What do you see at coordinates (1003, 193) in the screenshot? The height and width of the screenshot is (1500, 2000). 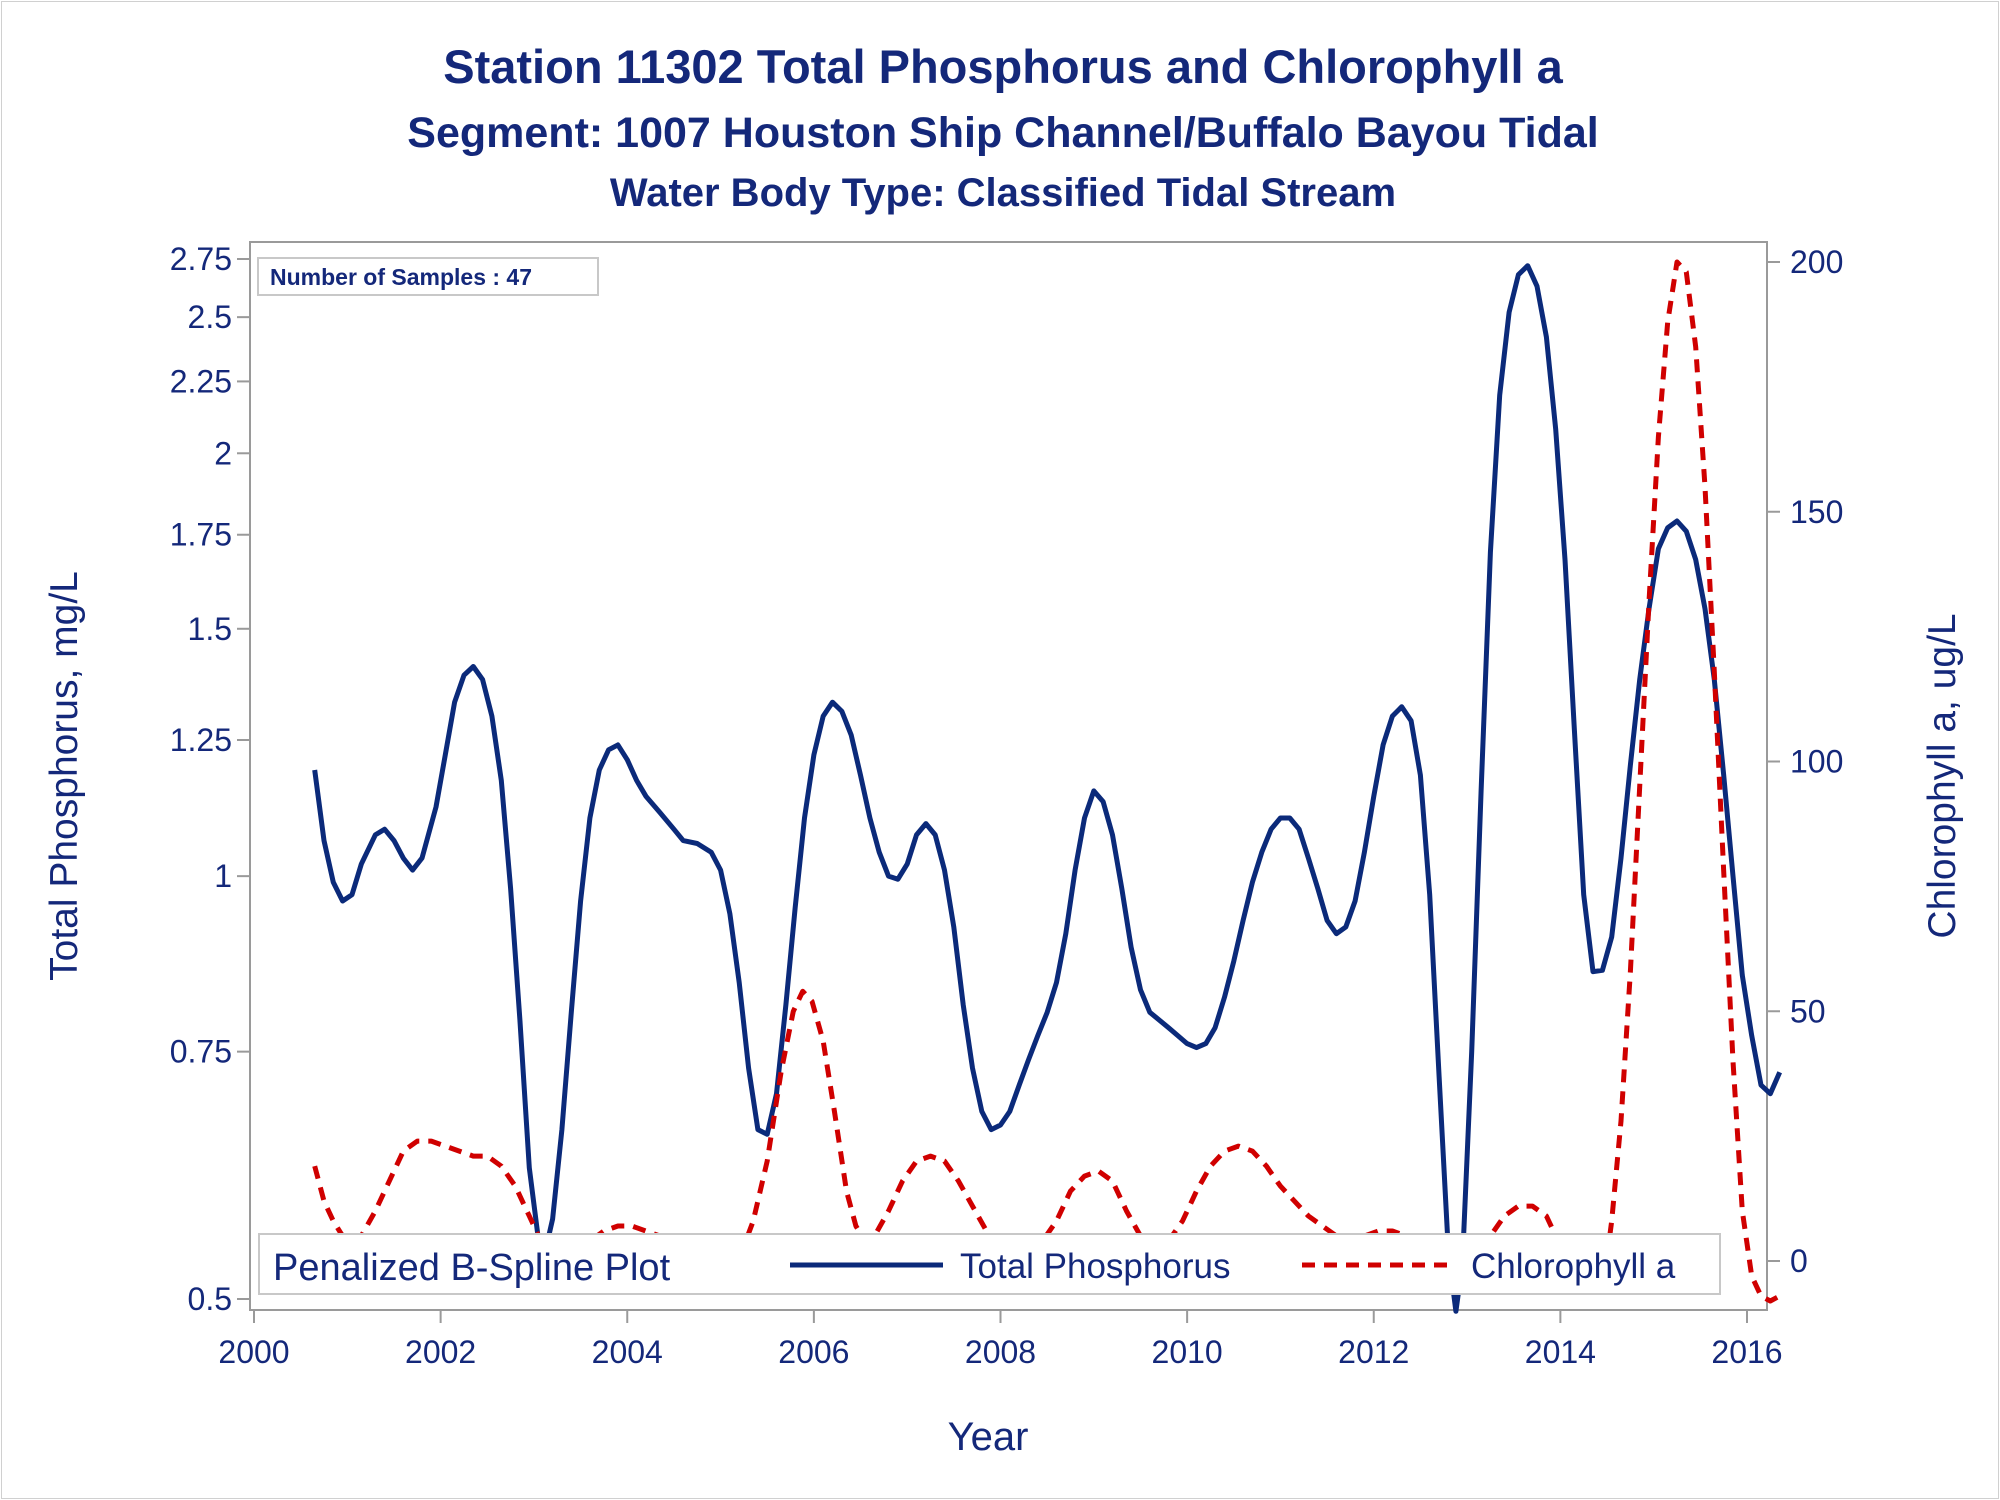 I see `chart-subtitle-waterbody: Water Body Type: Classified Tidal Stream` at bounding box center [1003, 193].